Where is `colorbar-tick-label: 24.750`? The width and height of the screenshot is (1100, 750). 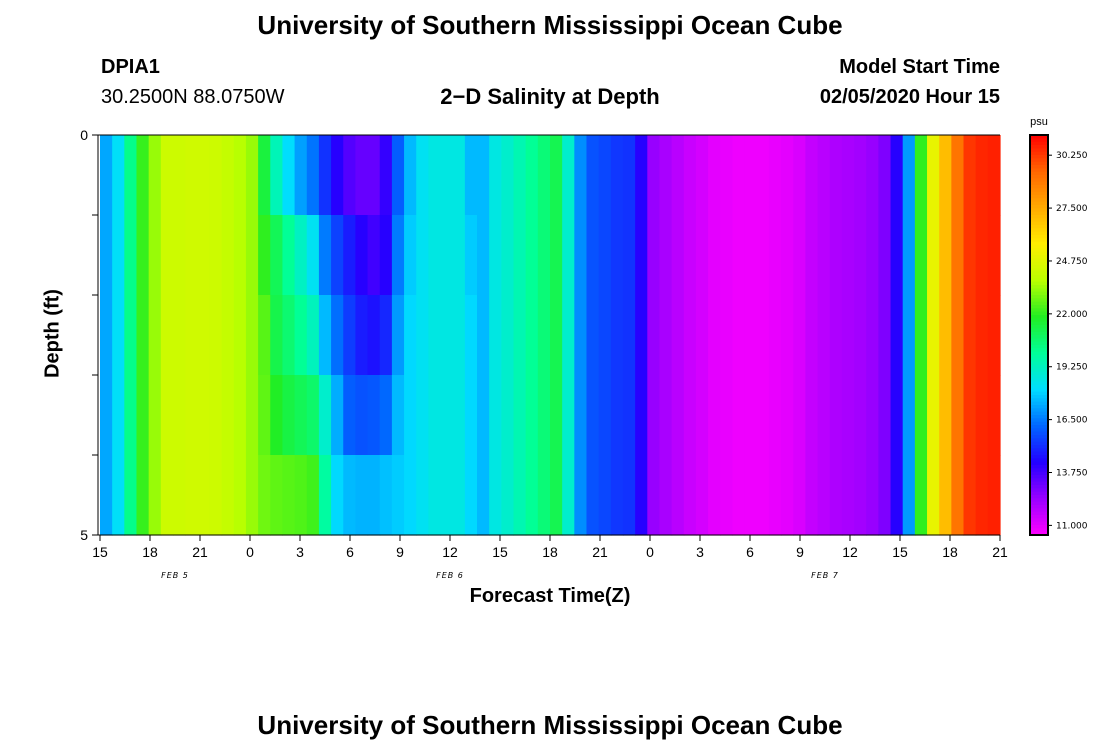
colorbar-tick-label: 24.750 is located at coordinates (1072, 262).